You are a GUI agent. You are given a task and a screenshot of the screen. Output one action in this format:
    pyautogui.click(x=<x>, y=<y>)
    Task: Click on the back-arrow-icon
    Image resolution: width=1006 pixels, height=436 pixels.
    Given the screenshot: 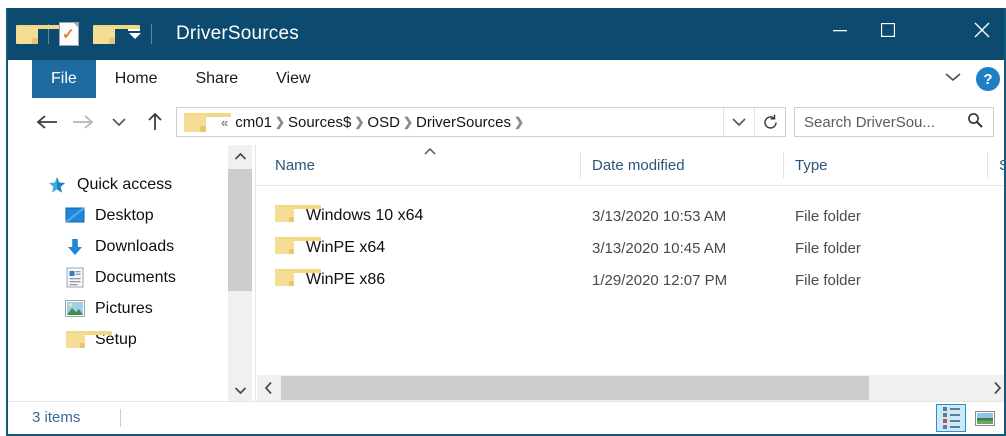 What is the action you would take?
    pyautogui.click(x=47, y=122)
    